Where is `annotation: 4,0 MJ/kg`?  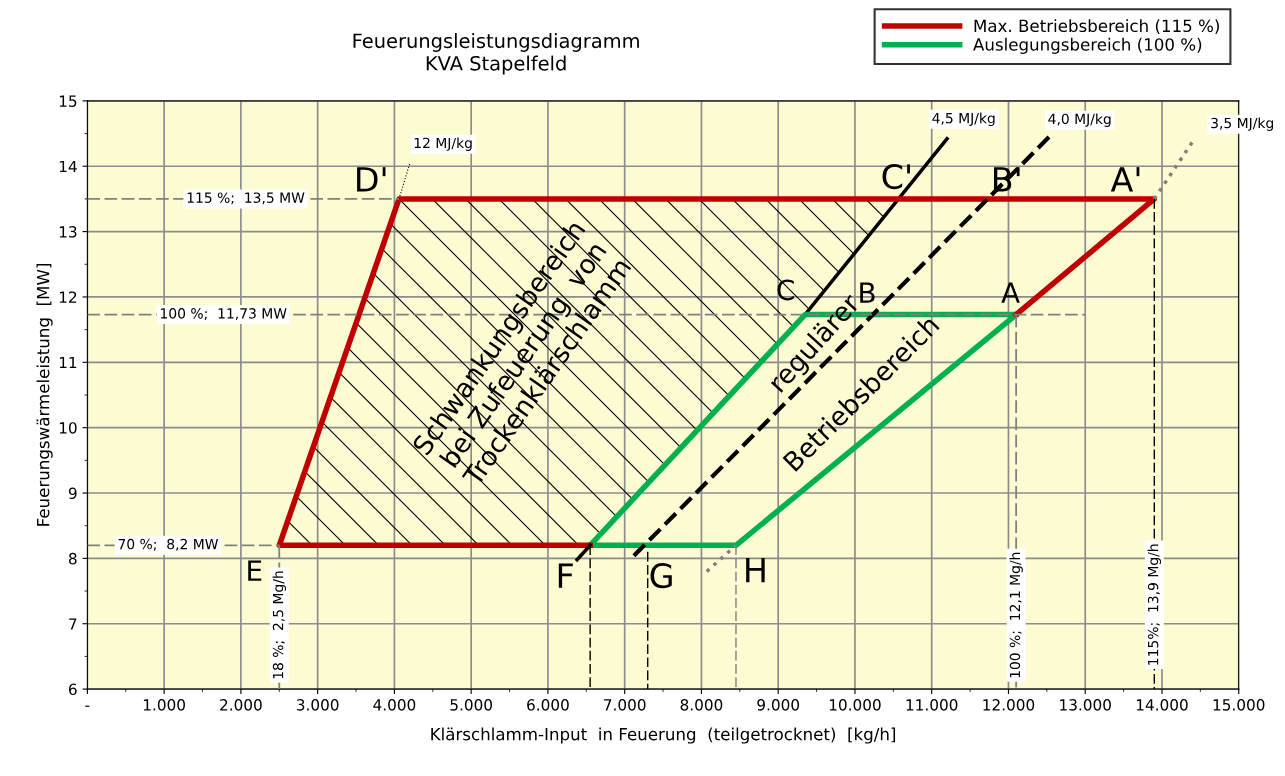
annotation: 4,0 MJ/kg is located at coordinates (1079, 120).